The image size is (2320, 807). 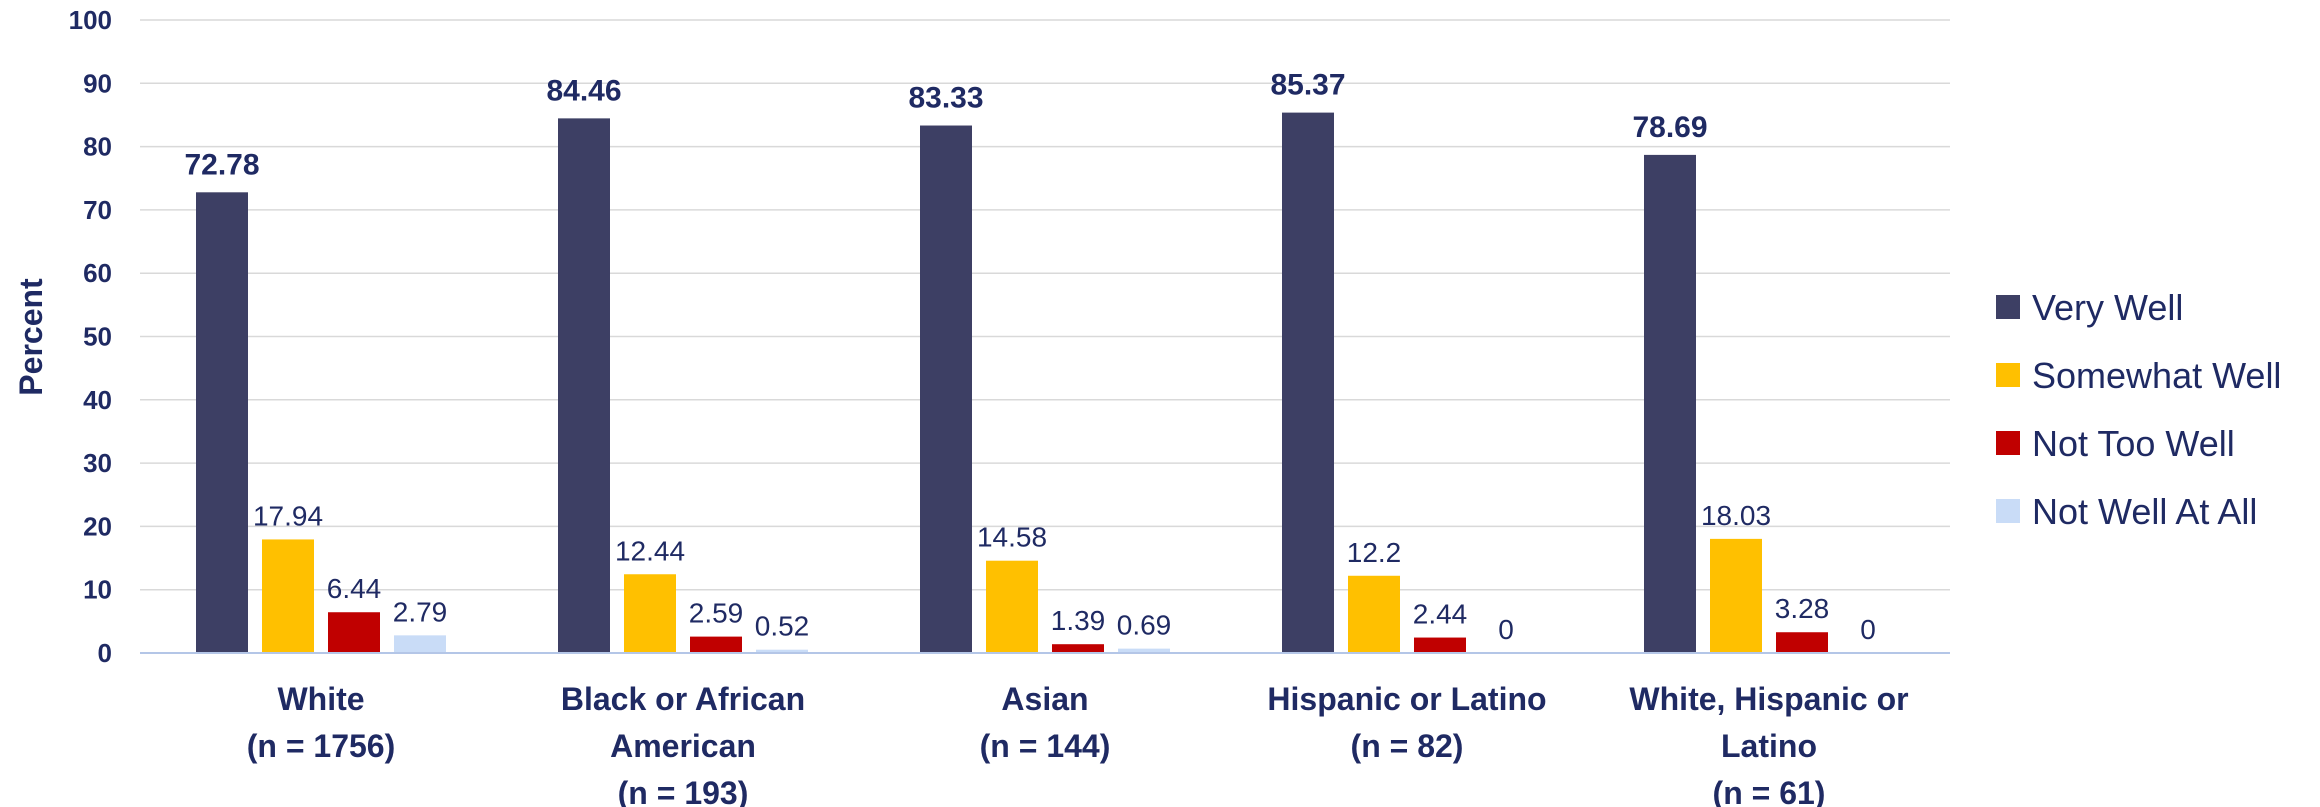 I want to click on data-label: 0.52, so click(x=782, y=626).